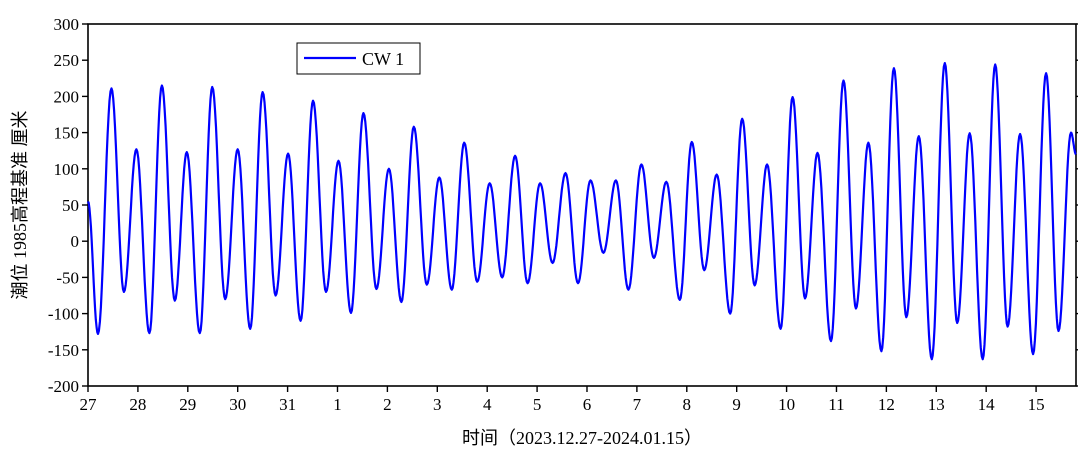  What do you see at coordinates (358, 58) in the screenshot?
I see `legend: CW 1` at bounding box center [358, 58].